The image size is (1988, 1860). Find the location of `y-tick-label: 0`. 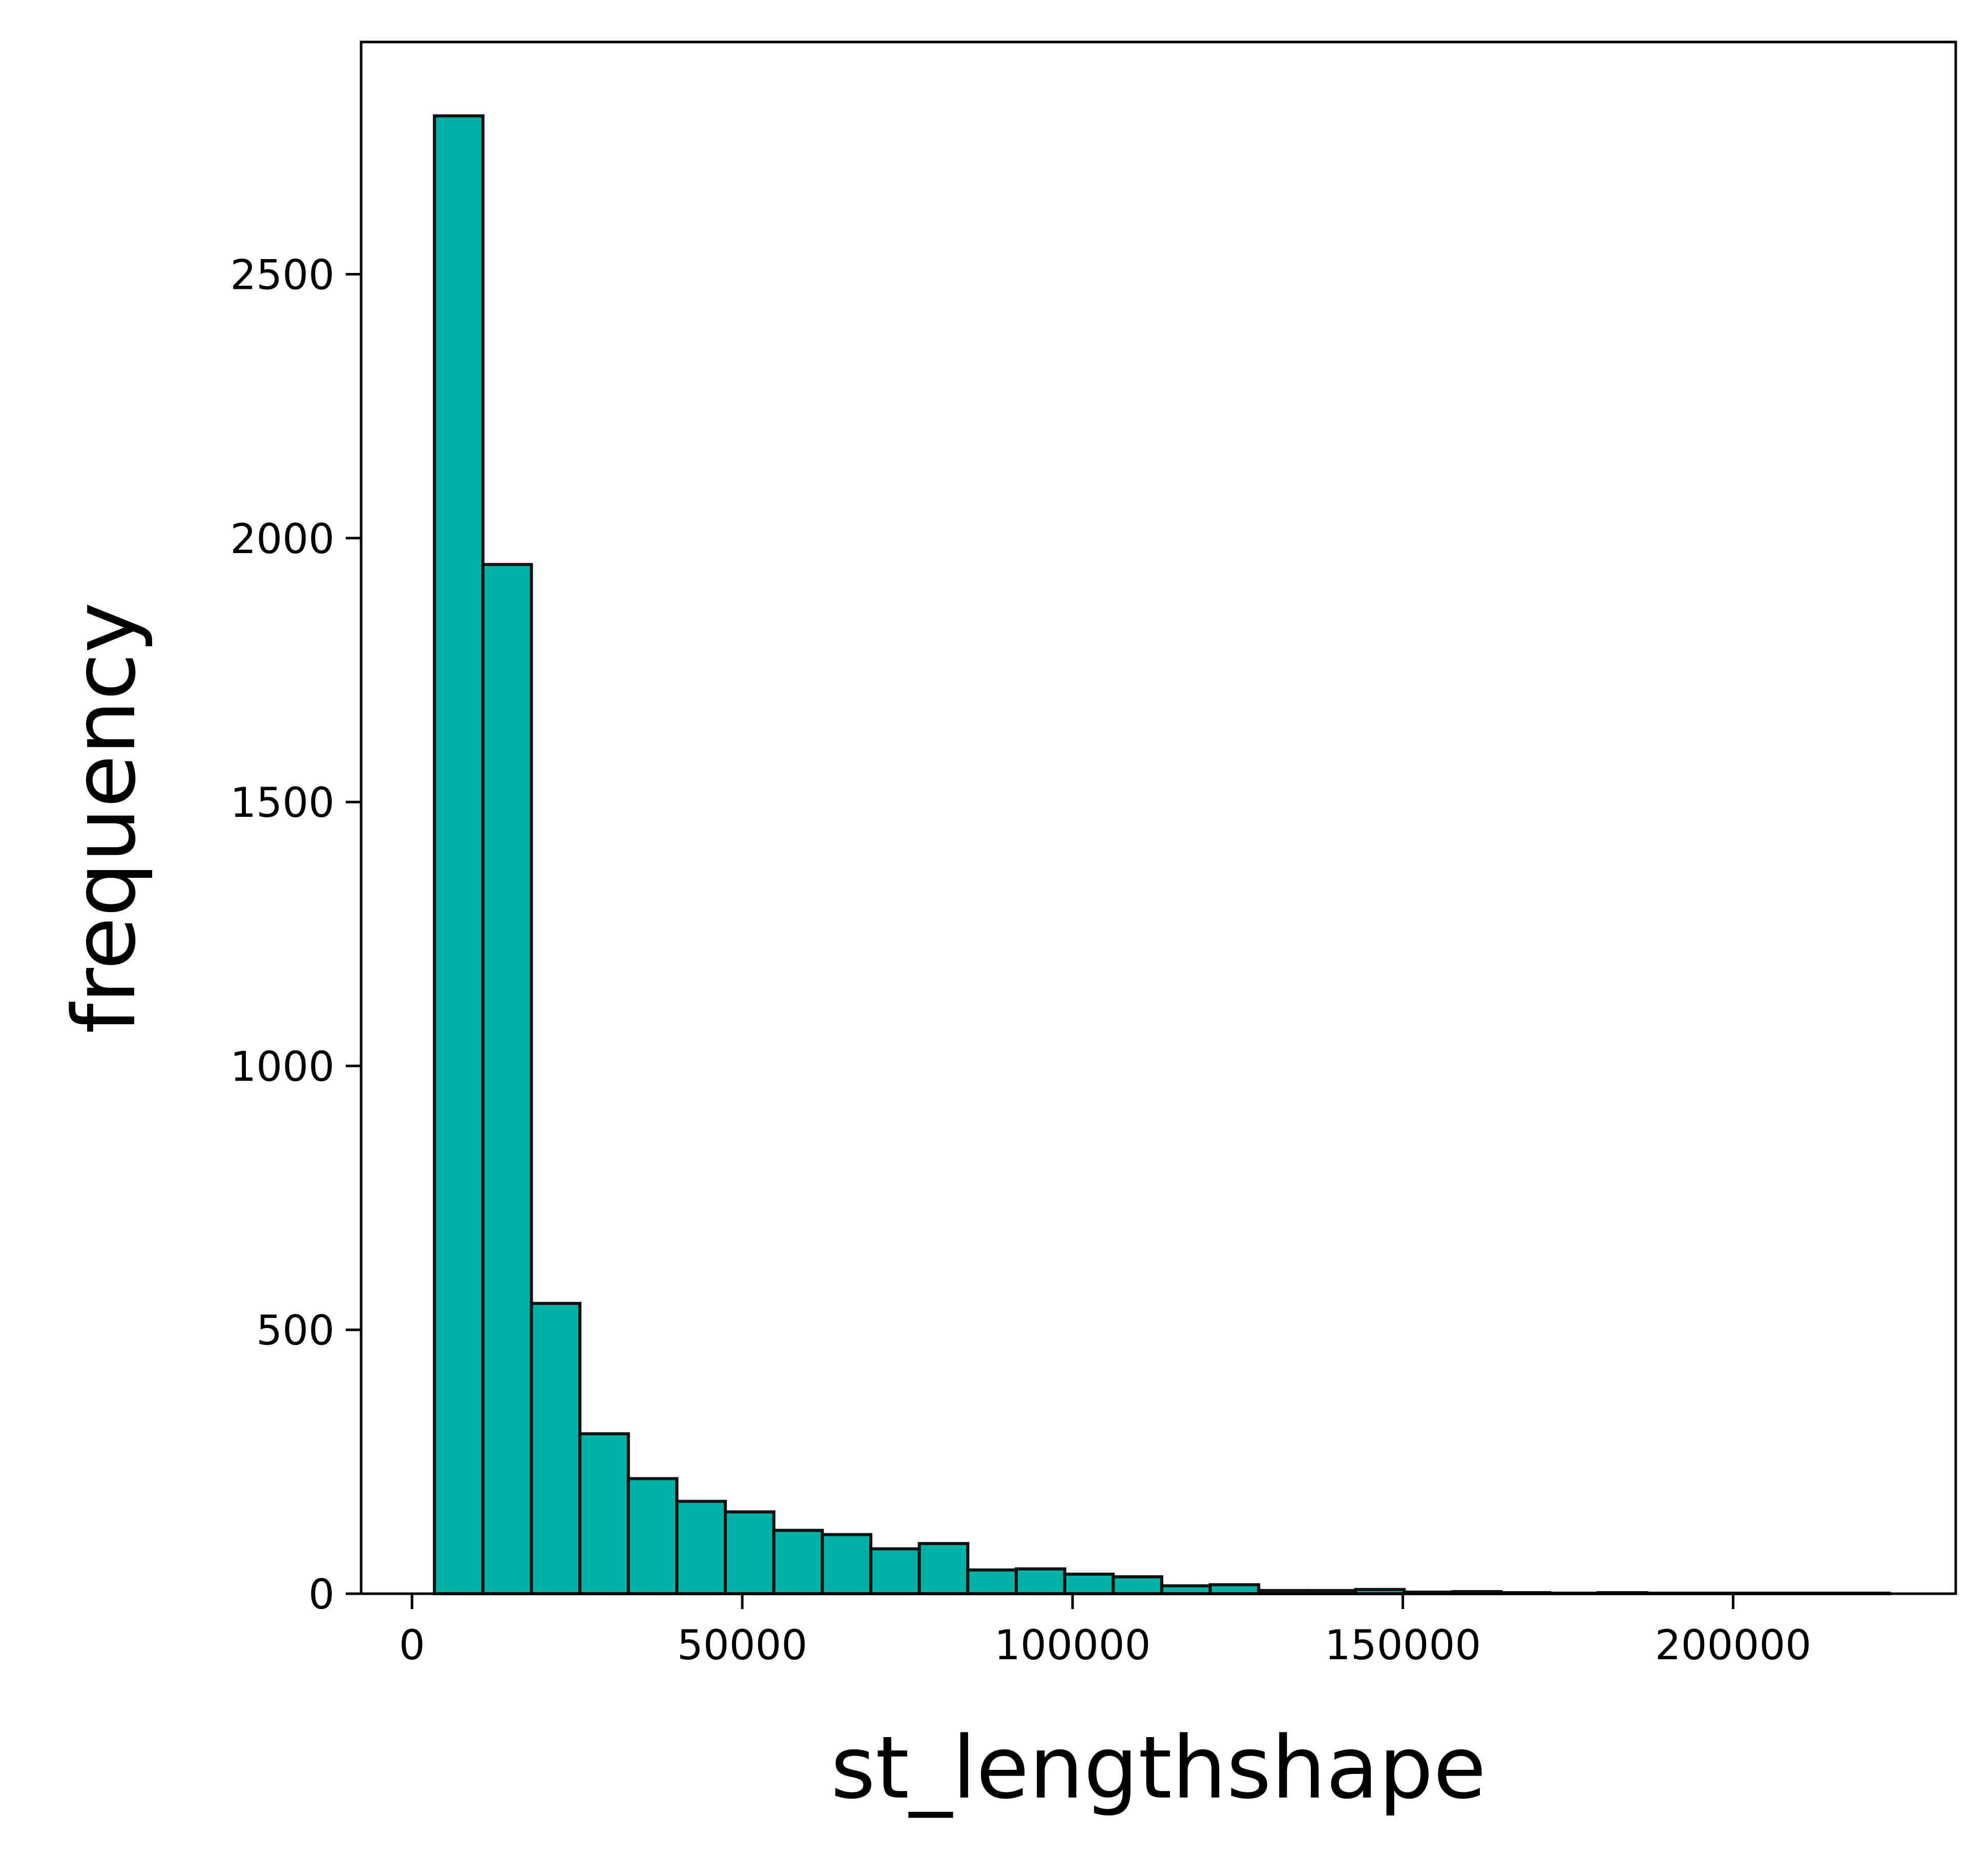

y-tick-label: 0 is located at coordinates (321, 1594).